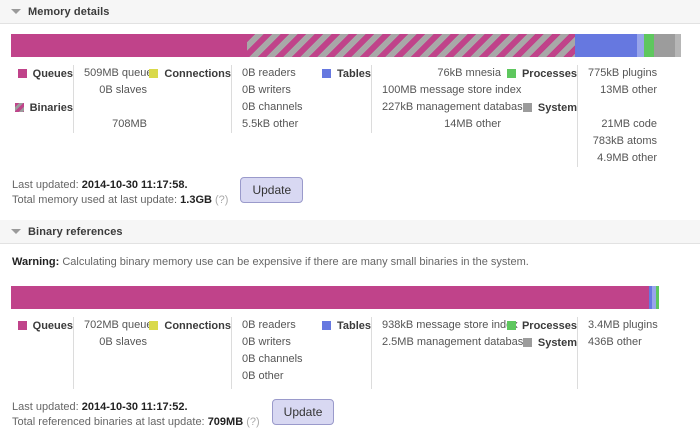 The width and height of the screenshot is (700, 442). What do you see at coordinates (196, 200) in the screenshot?
I see `total-memory-value: 1.3GB` at bounding box center [196, 200].